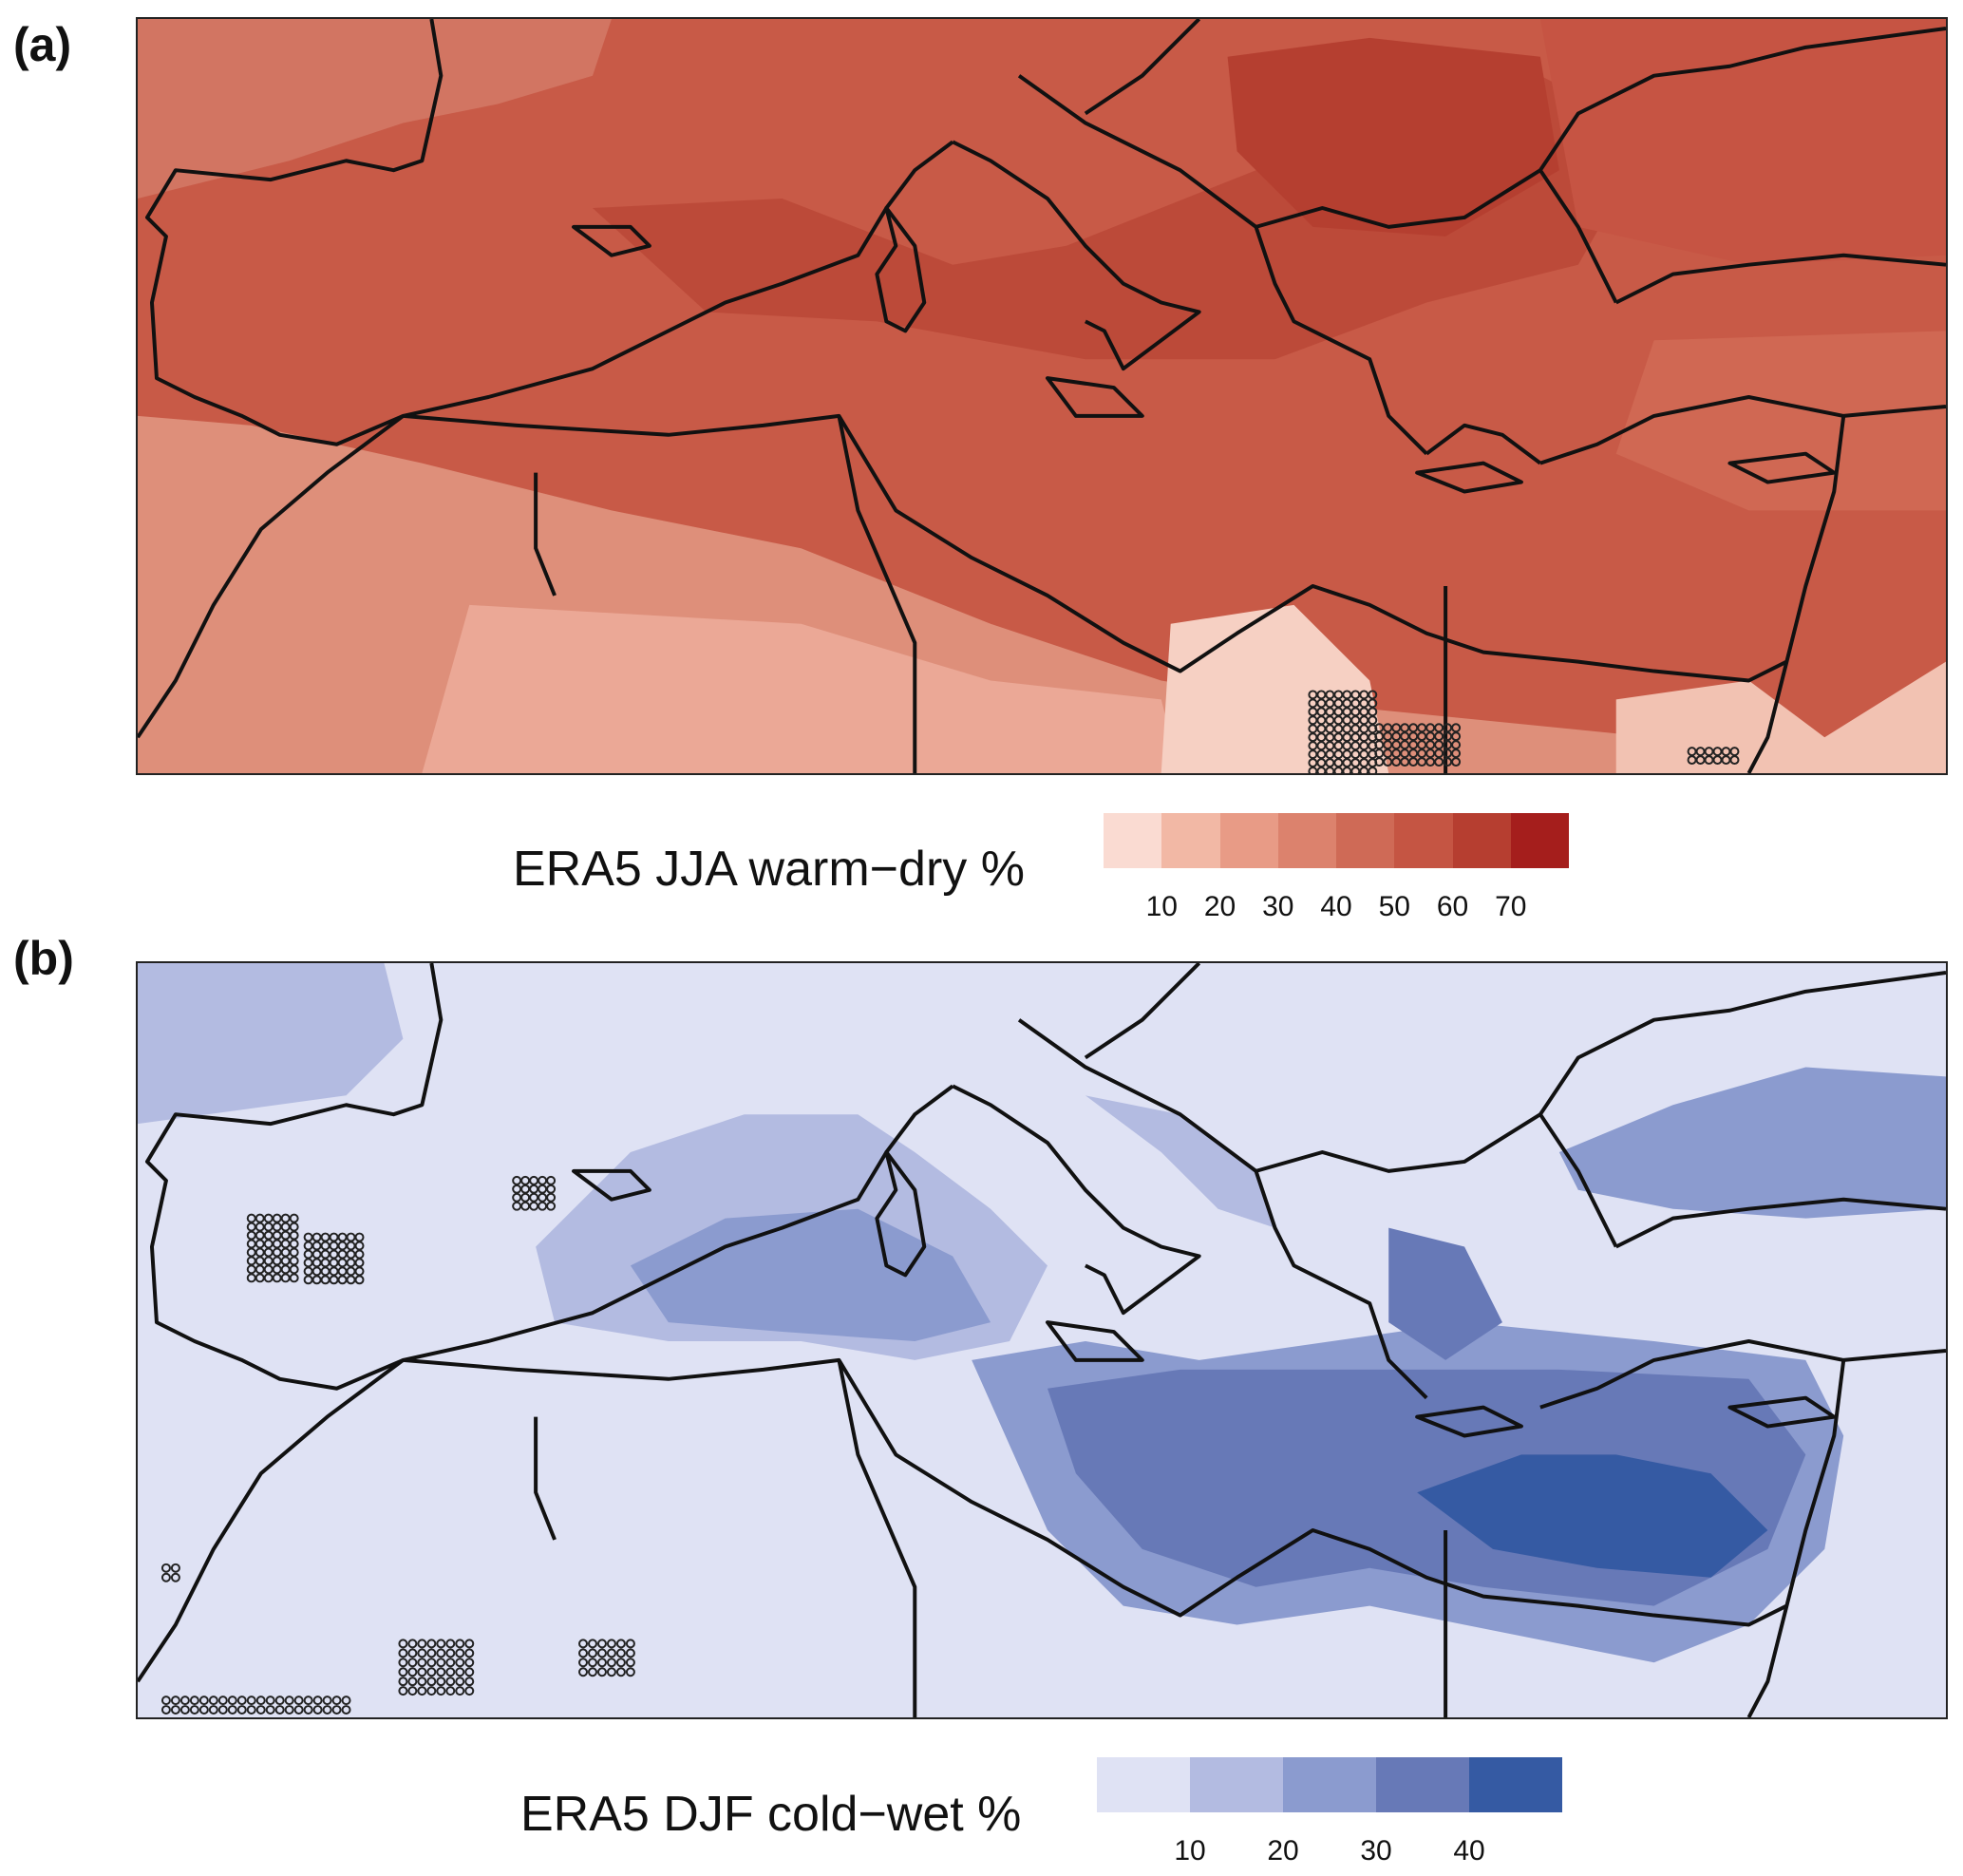 The height and width of the screenshot is (1876, 1963). What do you see at coordinates (877, 594) in the screenshot?
I see `border-algeria-libya` at bounding box center [877, 594].